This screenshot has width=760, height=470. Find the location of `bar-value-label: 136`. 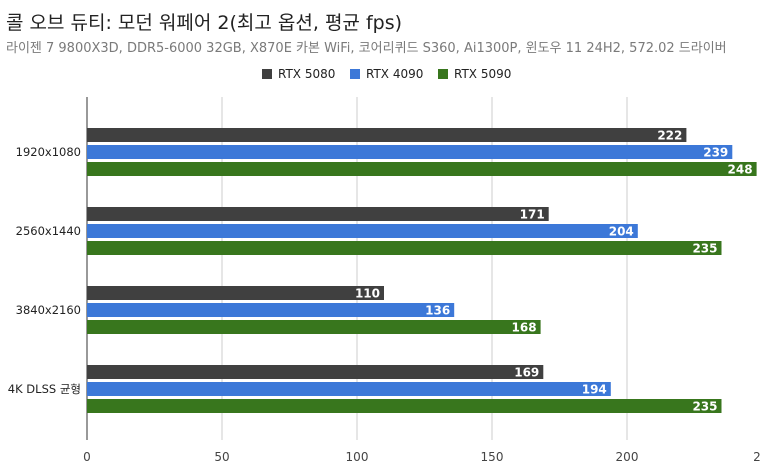

bar-value-label: 136 is located at coordinates (437, 311).